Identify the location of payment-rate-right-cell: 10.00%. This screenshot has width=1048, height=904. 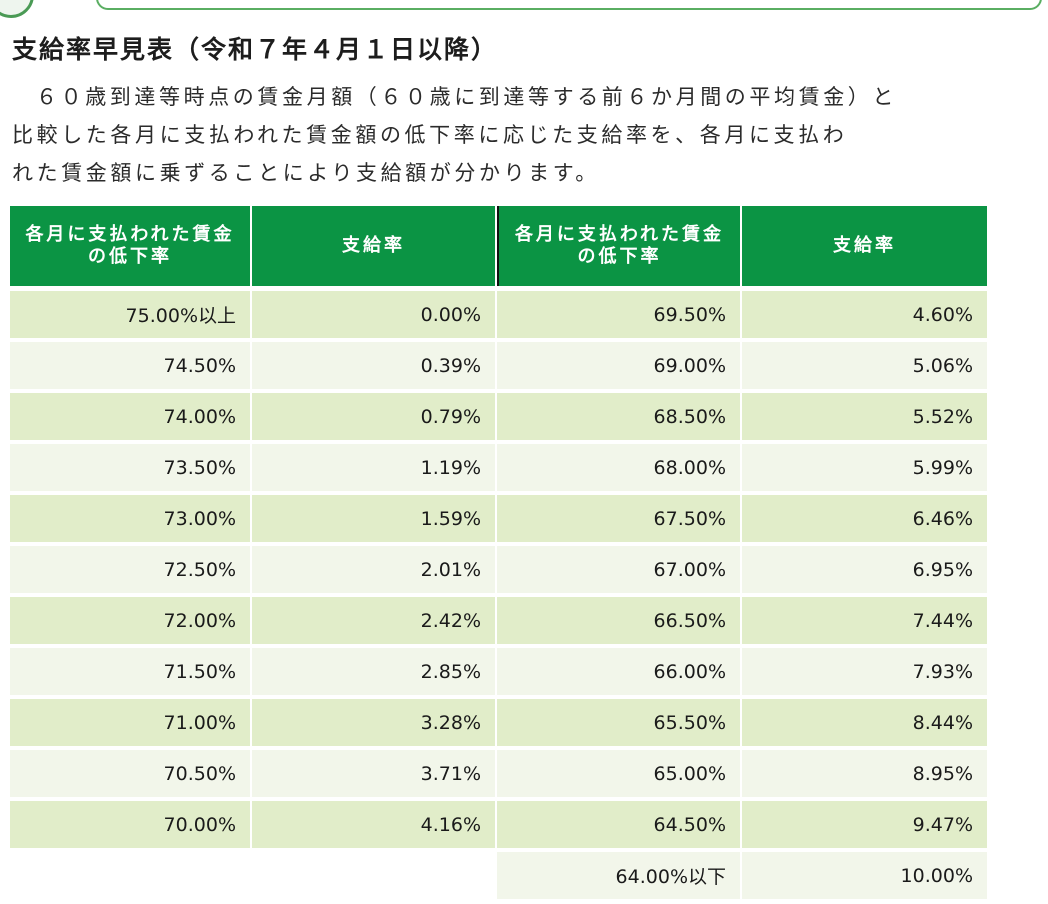
(864, 877).